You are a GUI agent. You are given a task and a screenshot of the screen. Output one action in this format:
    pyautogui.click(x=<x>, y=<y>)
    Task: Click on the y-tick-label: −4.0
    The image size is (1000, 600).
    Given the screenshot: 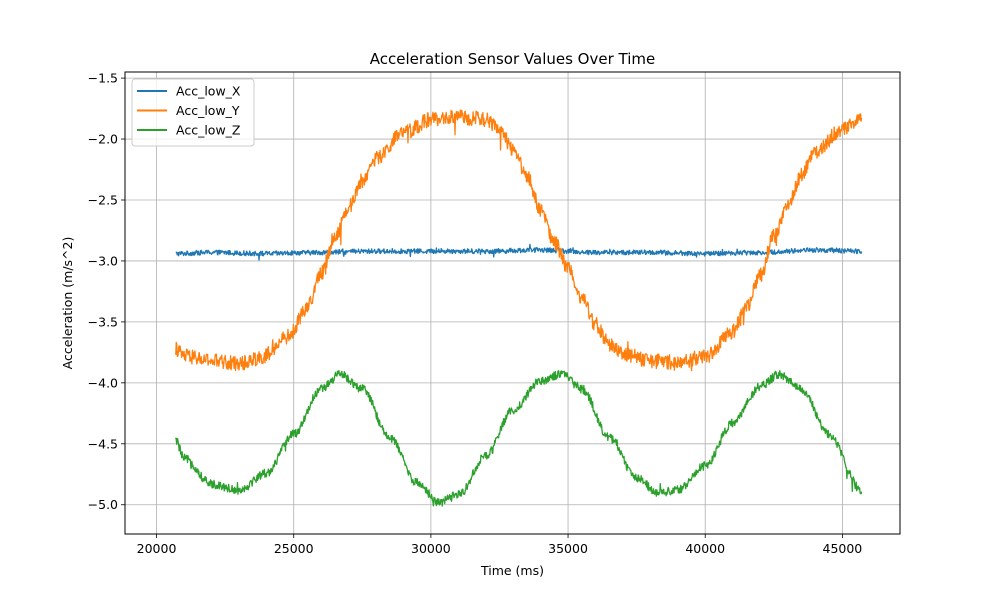 What is the action you would take?
    pyautogui.click(x=103, y=382)
    